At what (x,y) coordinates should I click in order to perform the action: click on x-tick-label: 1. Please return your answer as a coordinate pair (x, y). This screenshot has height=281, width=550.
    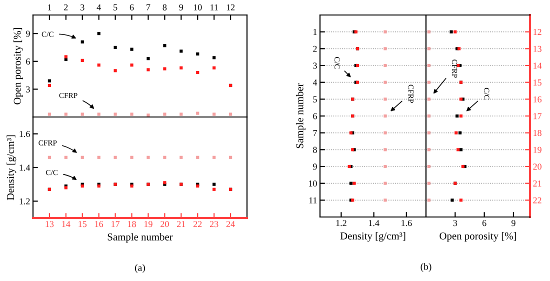
    Looking at the image, I should click on (50, 7).